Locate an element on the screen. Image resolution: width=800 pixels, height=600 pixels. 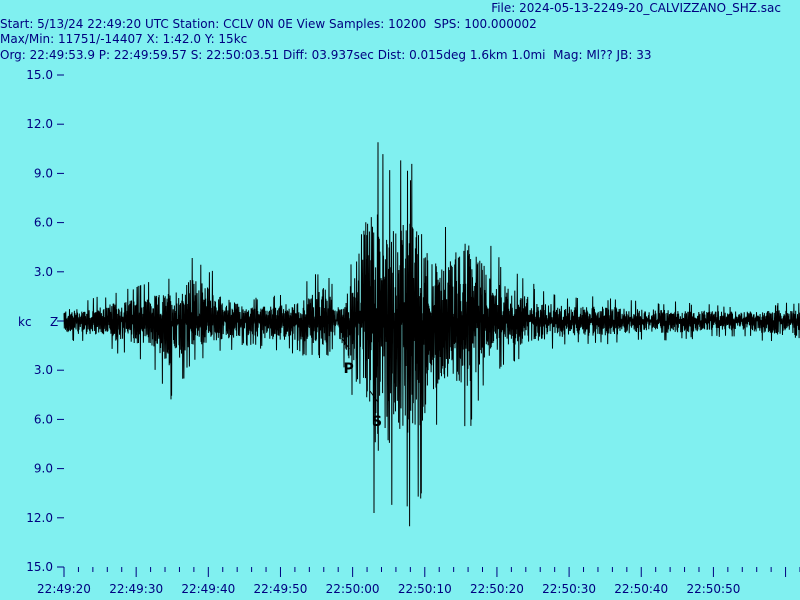
max-min-info: Max/Min: 11751/-14407 X: 1:42.0 Y: 15kc is located at coordinates (124, 39).